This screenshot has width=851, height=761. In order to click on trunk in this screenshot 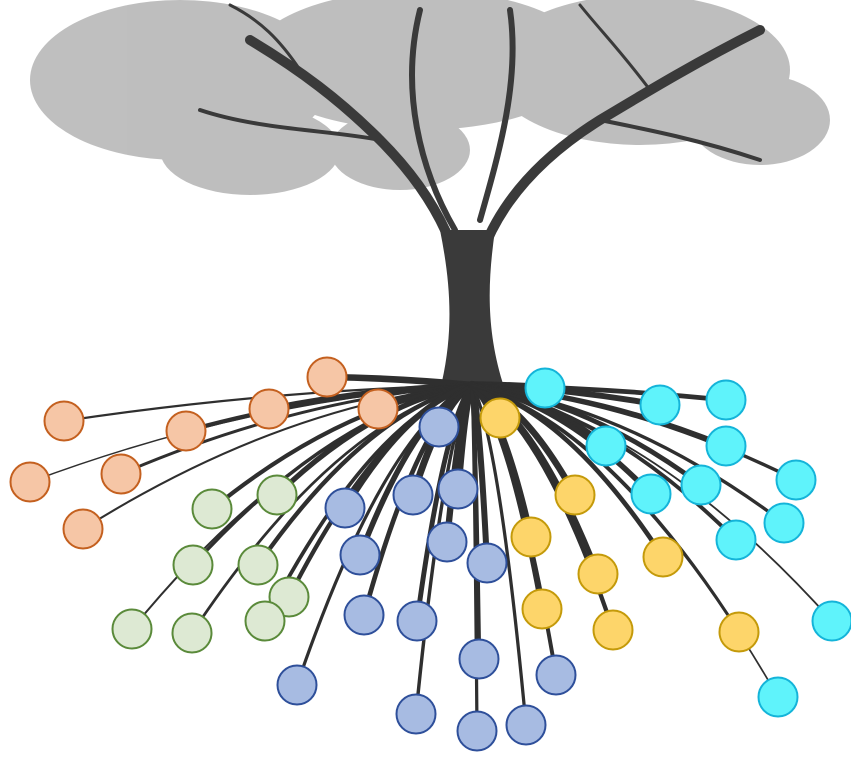, I will do `click(472, 310)`.